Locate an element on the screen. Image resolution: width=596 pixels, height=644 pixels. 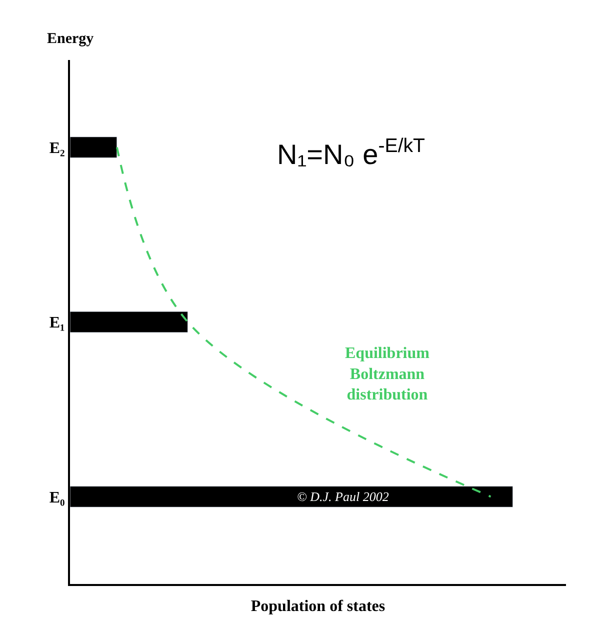
x-axis-title: Population of states is located at coordinates (318, 607).